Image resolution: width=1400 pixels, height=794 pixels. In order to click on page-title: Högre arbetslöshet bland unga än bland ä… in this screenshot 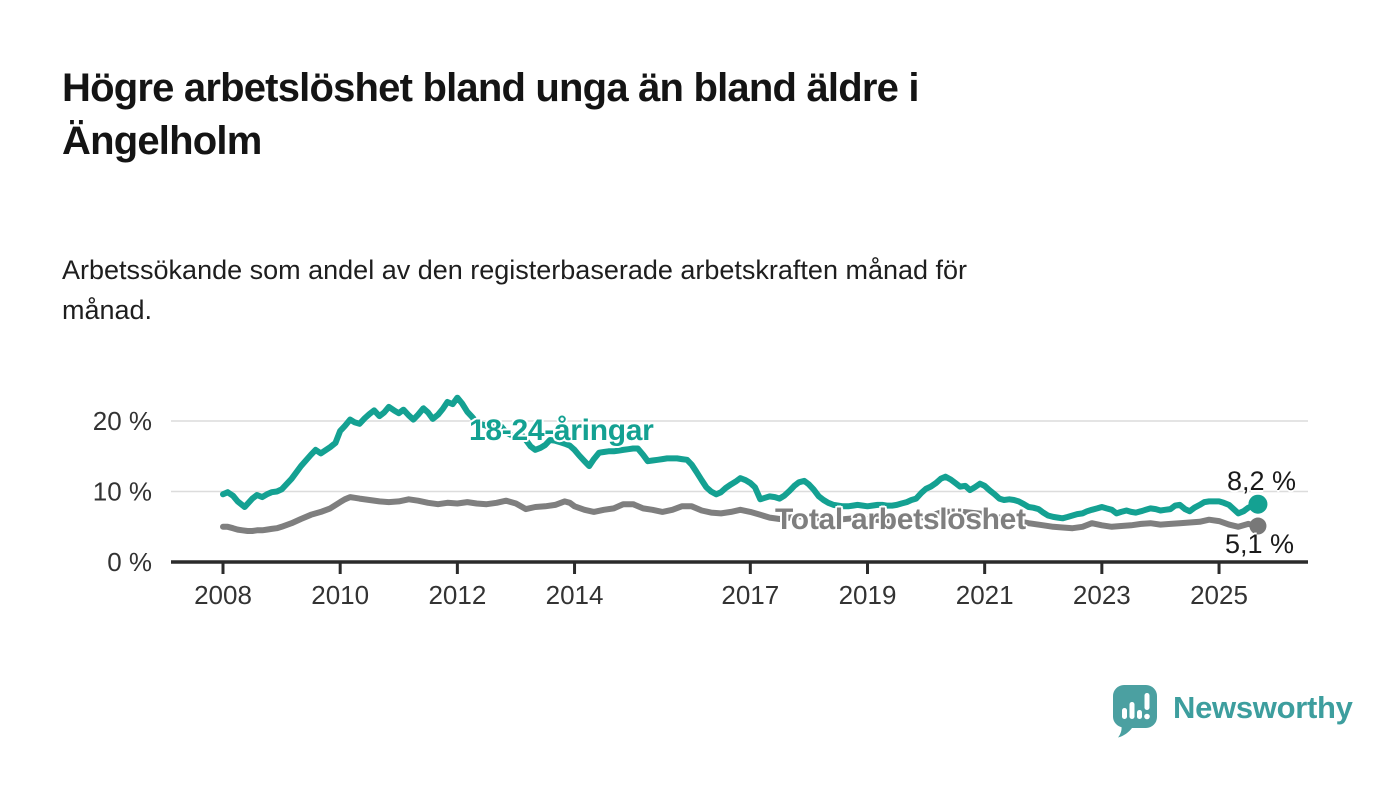, I will do `click(662, 115)`.